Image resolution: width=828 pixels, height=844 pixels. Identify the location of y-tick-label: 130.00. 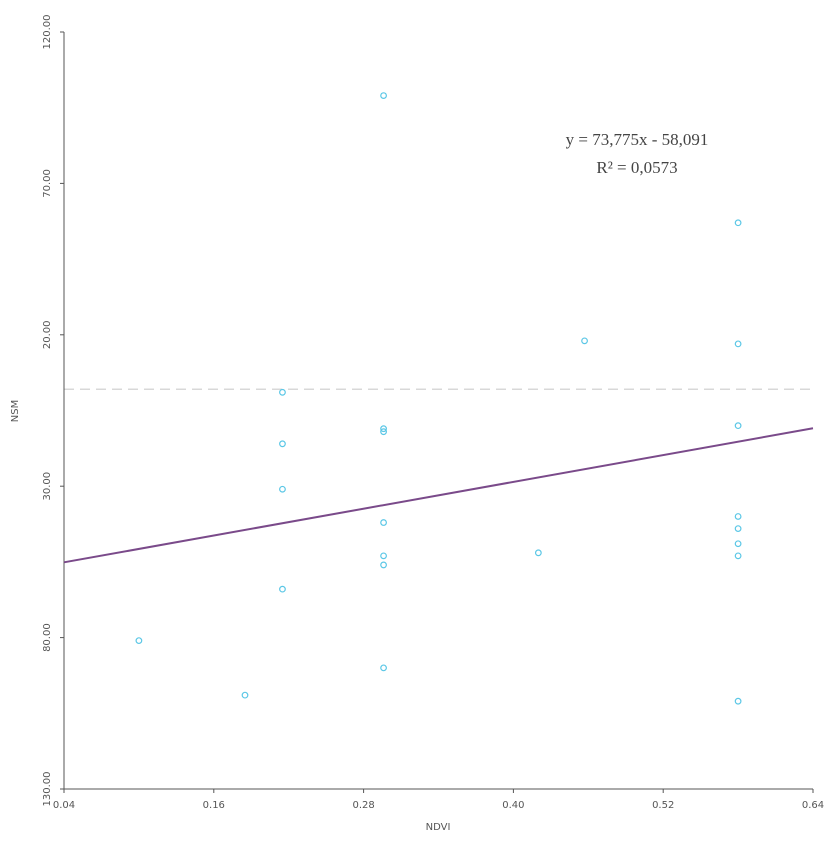
(47, 789).